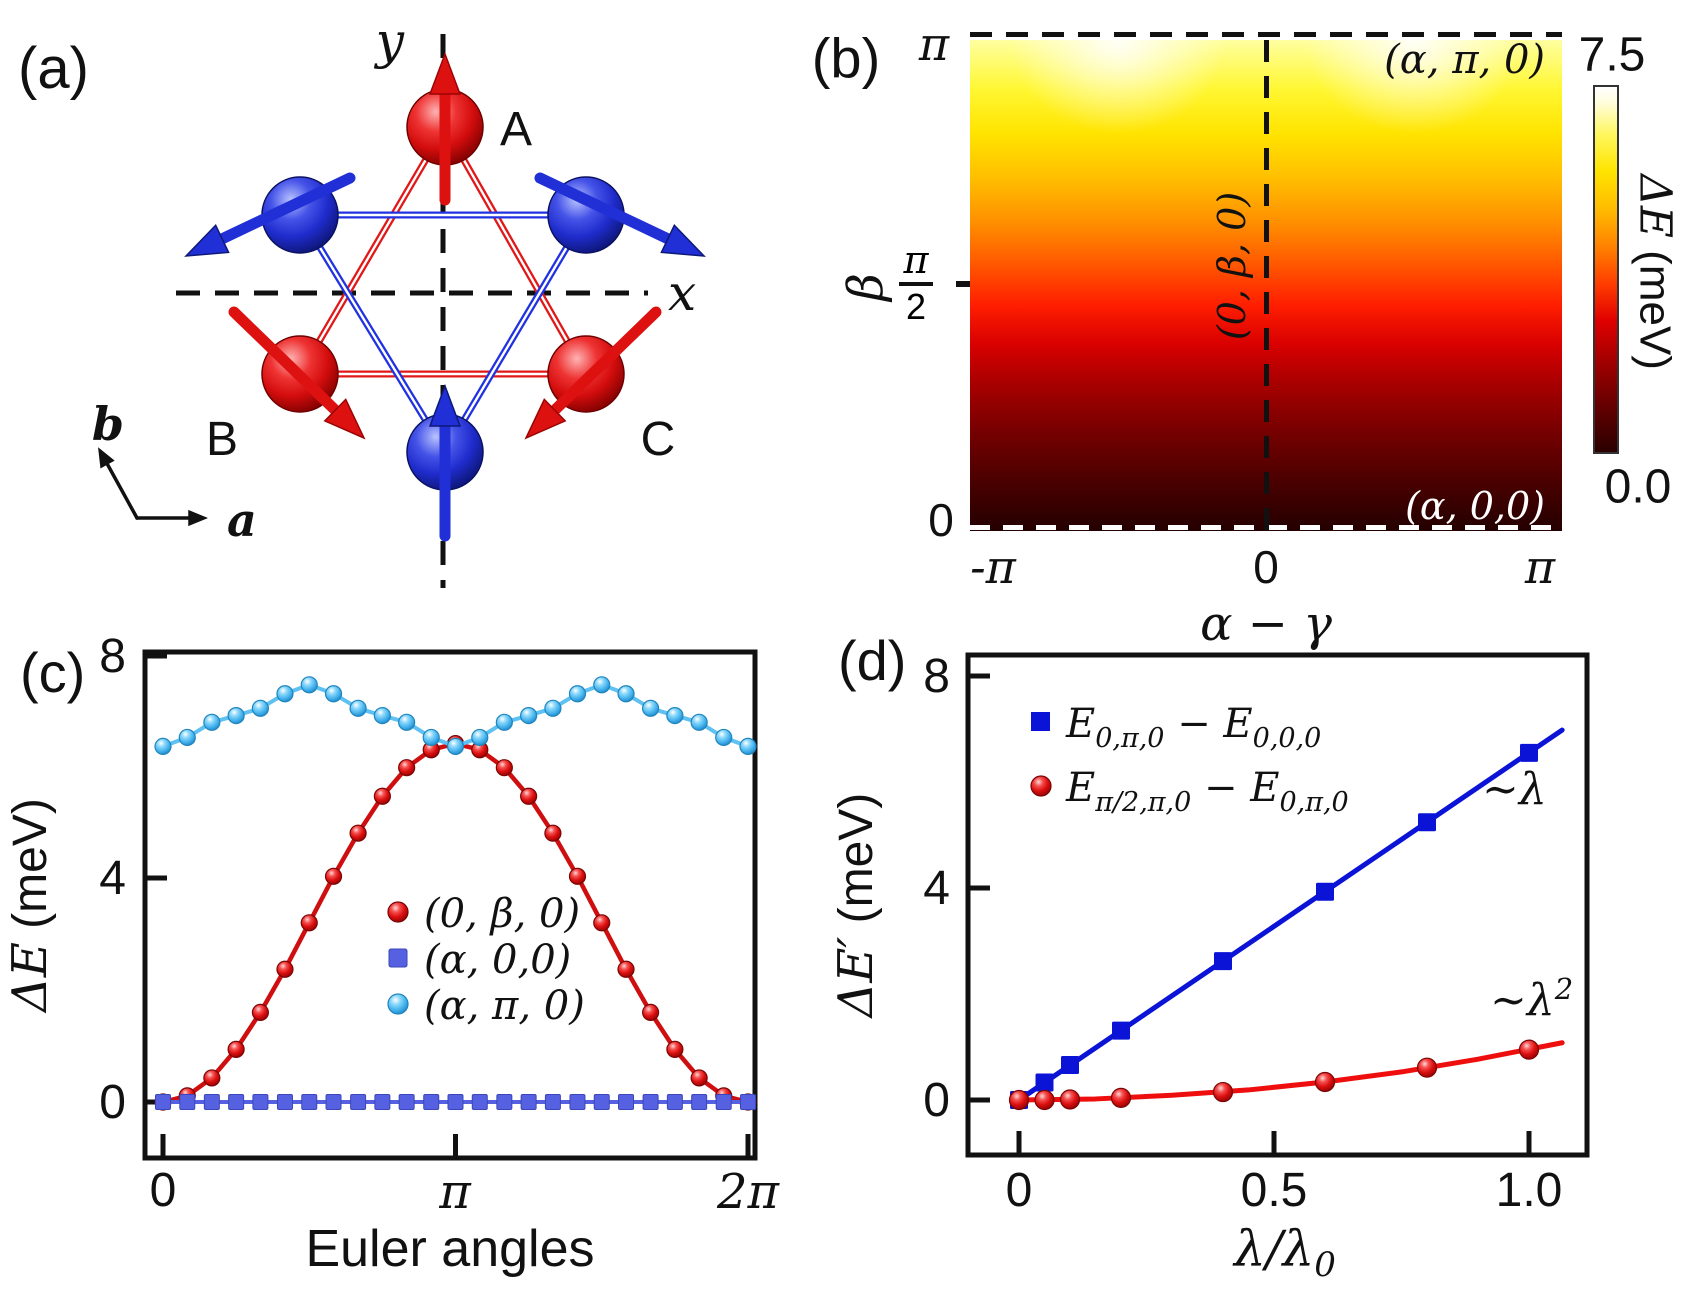 The height and width of the screenshot is (1294, 1692). Describe the element at coordinates (53, 68) in the screenshot. I see `panel-a-tag: (a)` at that location.